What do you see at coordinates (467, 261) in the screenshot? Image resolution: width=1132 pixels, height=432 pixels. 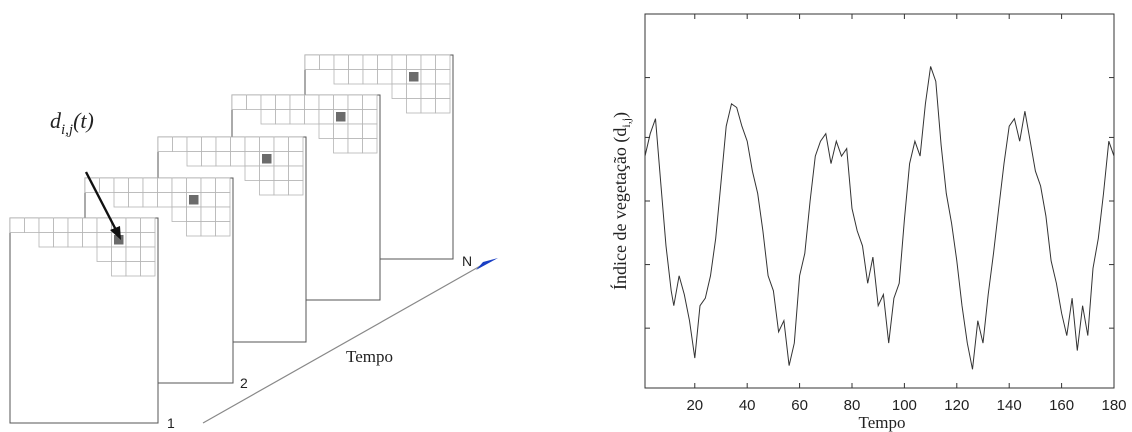 I see `frame-label-last: N` at bounding box center [467, 261].